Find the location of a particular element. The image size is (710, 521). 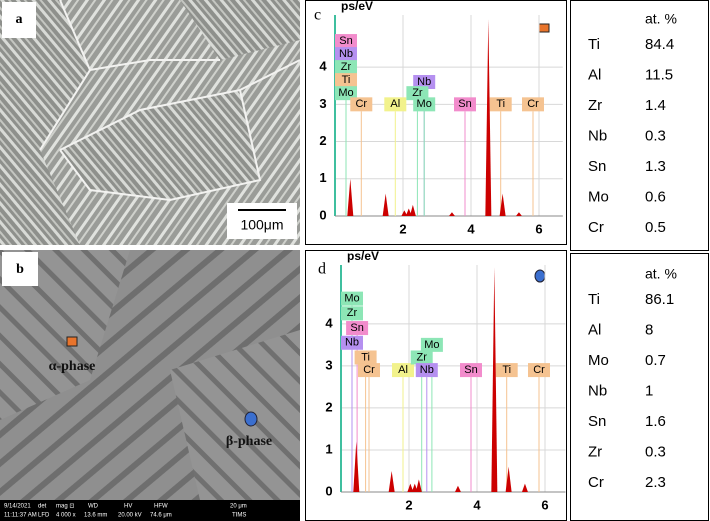

value-cell: 2.3 is located at coordinates (655, 482).